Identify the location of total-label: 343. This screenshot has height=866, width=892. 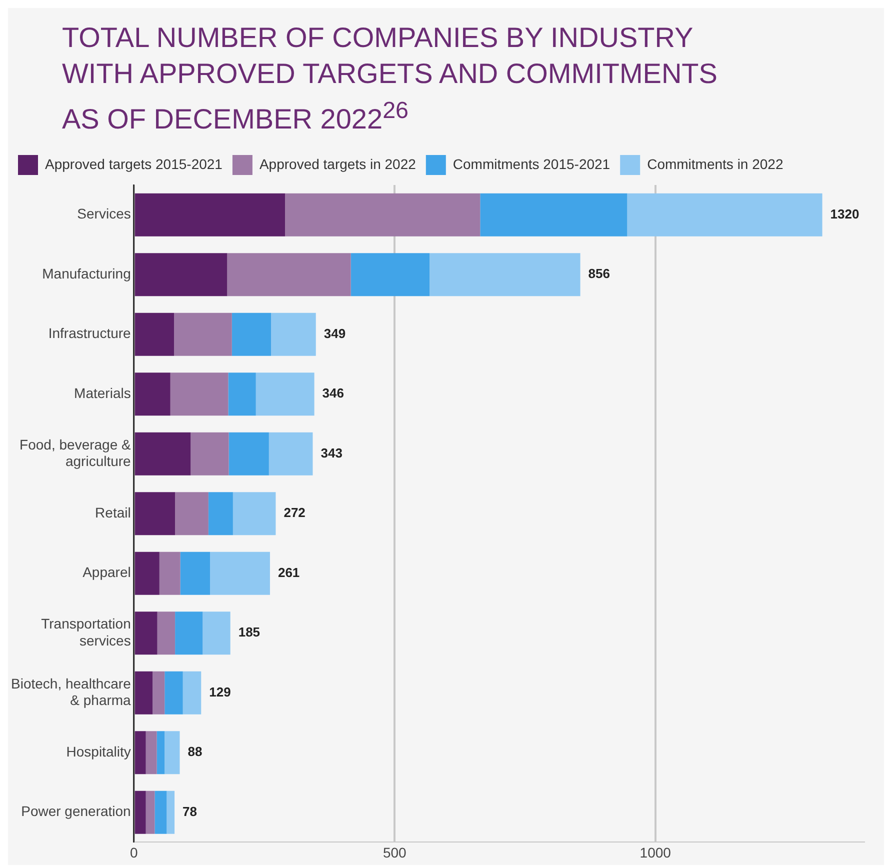
(331, 453).